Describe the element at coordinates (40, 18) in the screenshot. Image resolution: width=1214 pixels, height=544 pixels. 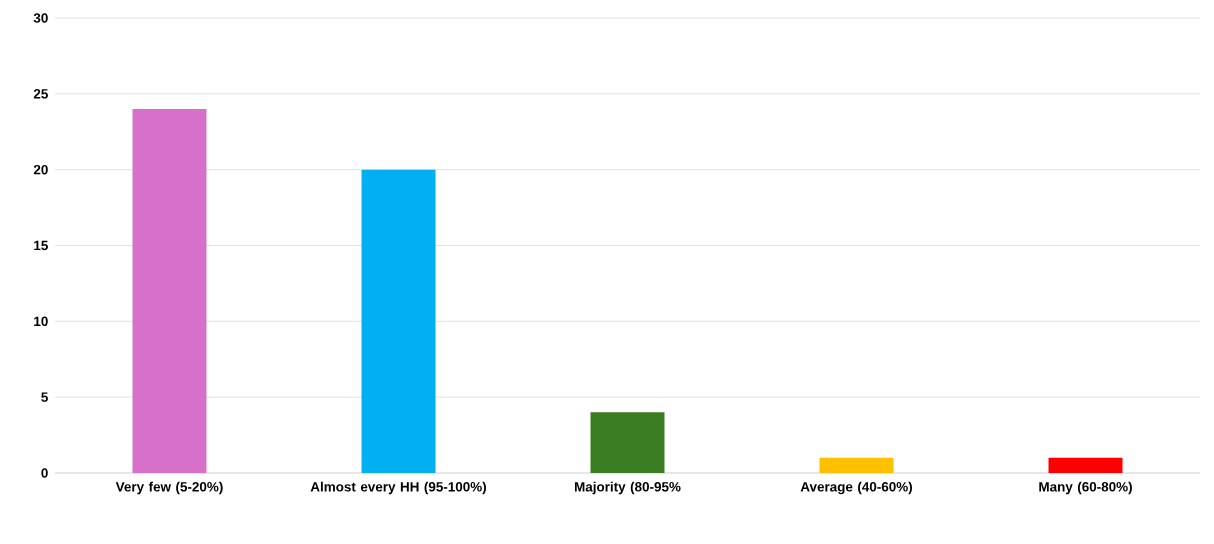
I see `y-tick-label: 30` at that location.